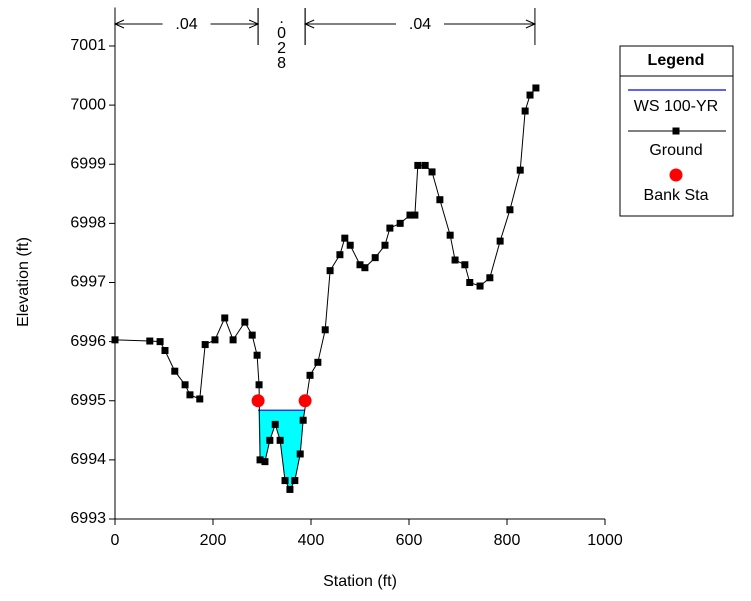 The image size is (751, 601). I want to click on legend-ground-marker, so click(676, 131).